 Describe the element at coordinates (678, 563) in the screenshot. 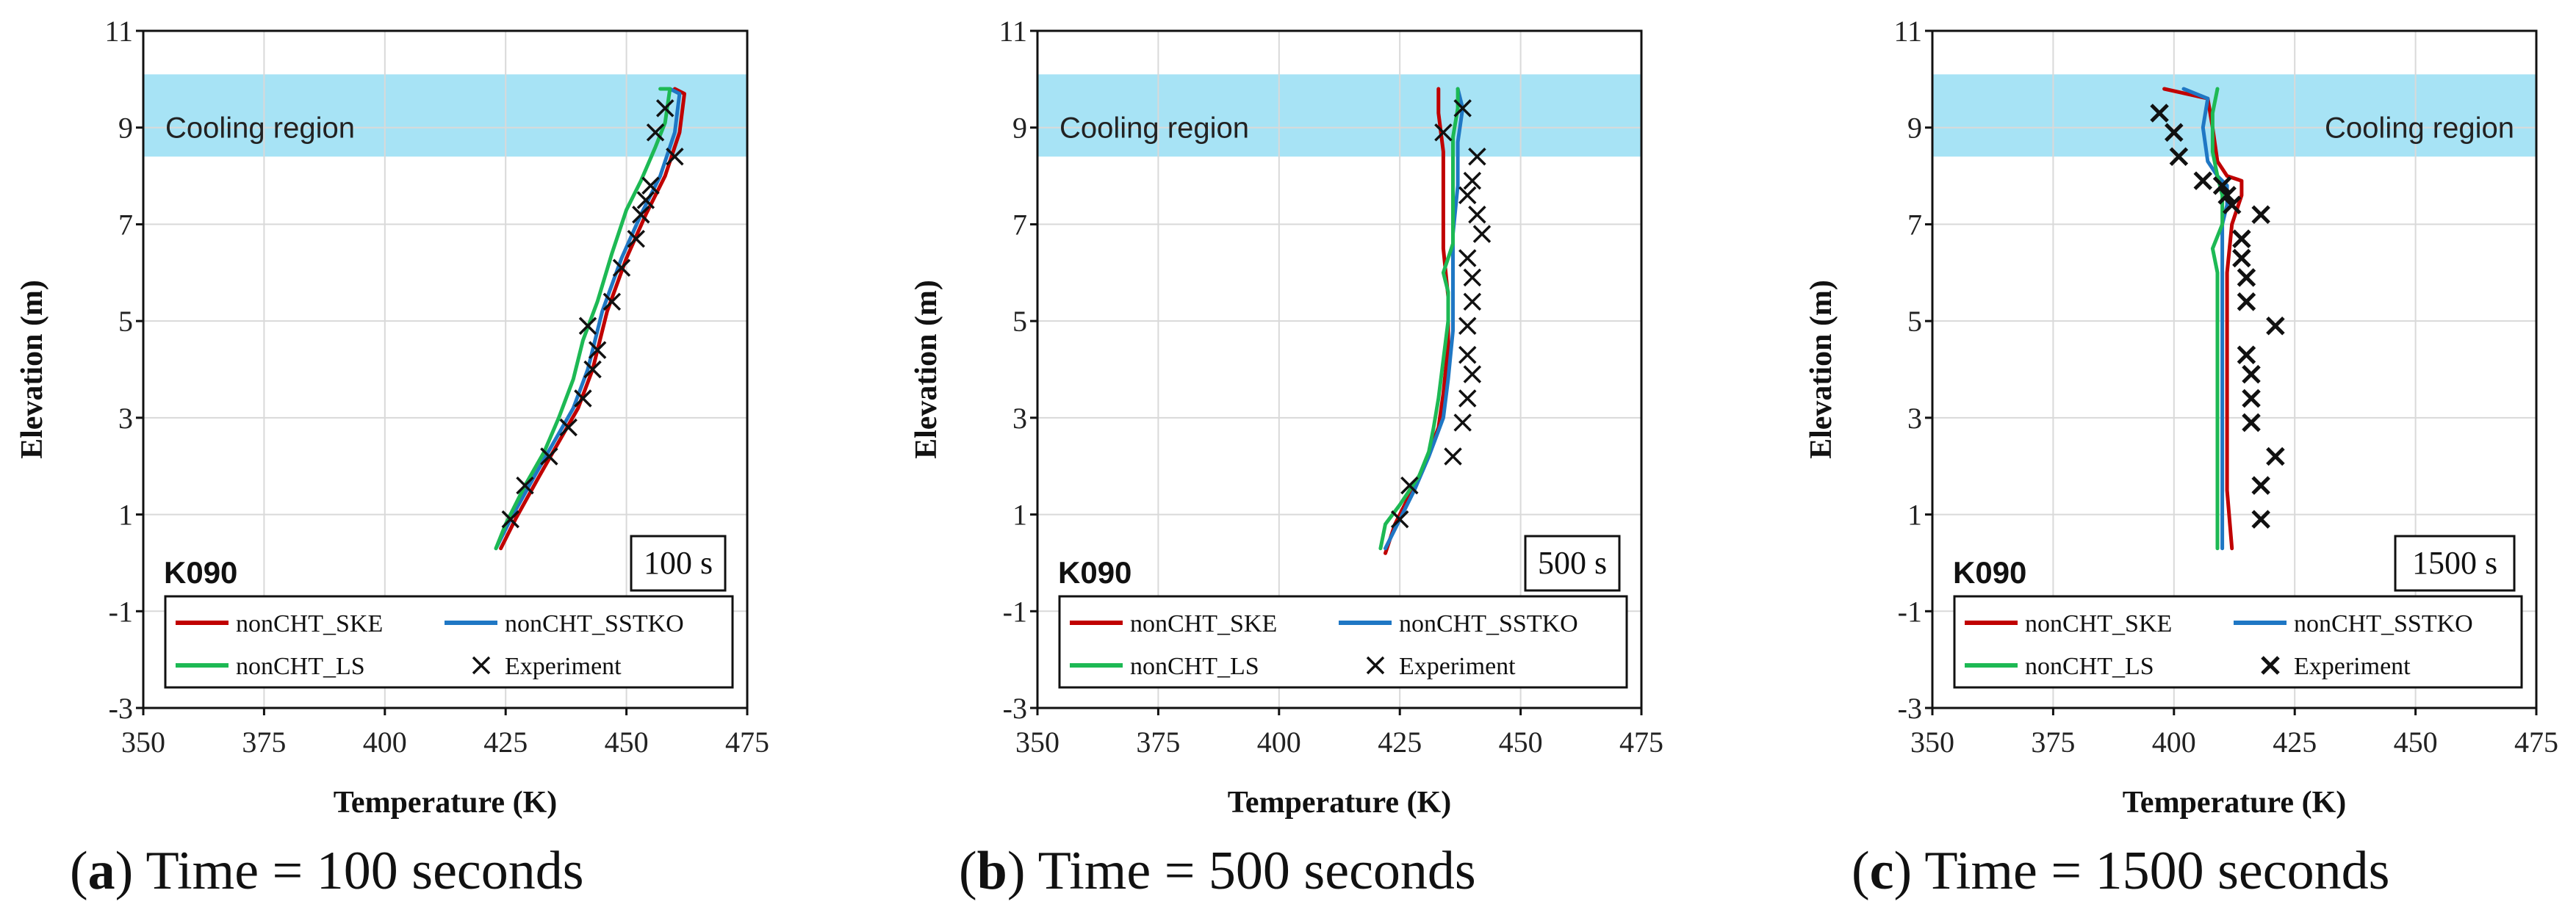

I see `time-label: 100 s` at that location.